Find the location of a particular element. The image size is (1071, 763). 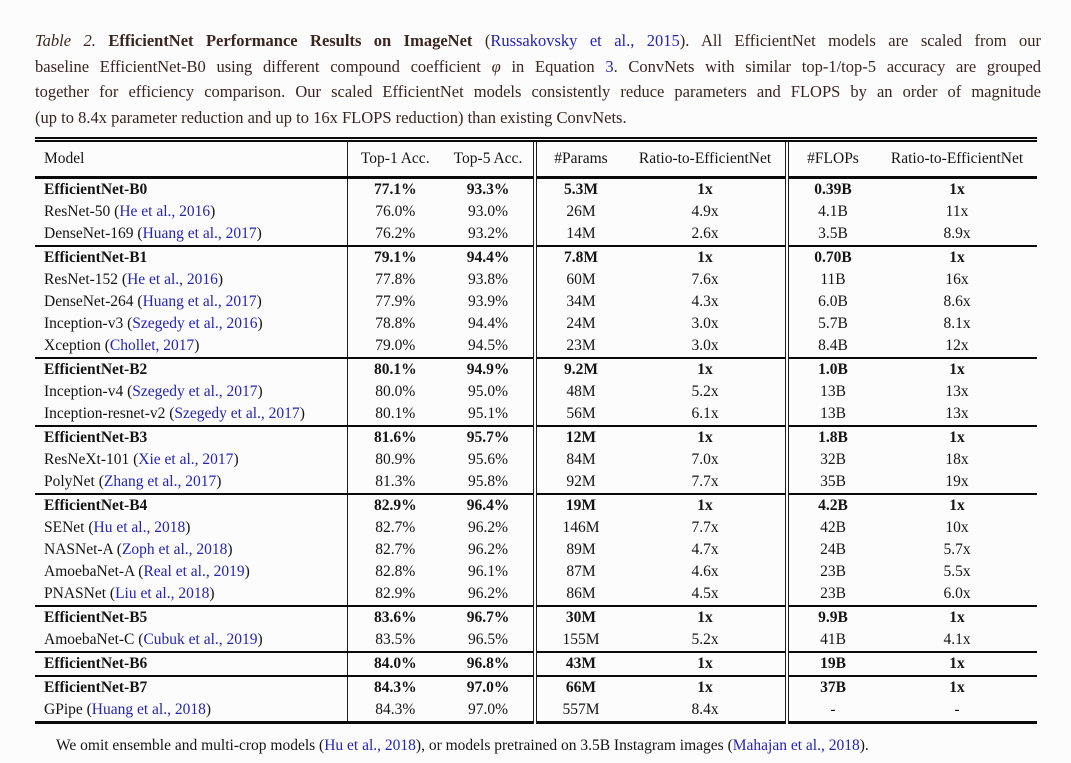

value-cell: 37B is located at coordinates (831, 687).